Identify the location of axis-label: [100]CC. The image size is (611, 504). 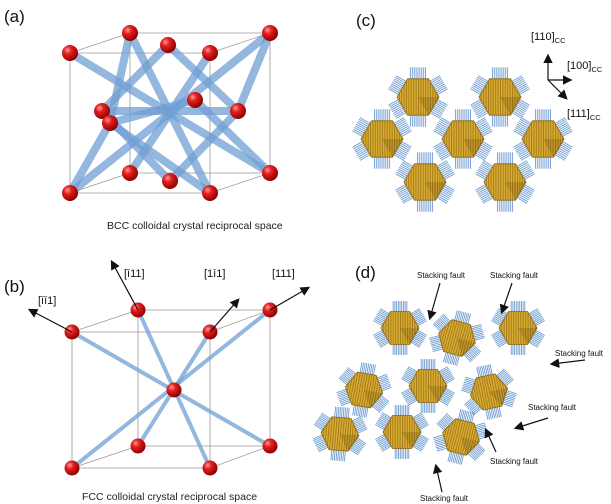
(585, 67).